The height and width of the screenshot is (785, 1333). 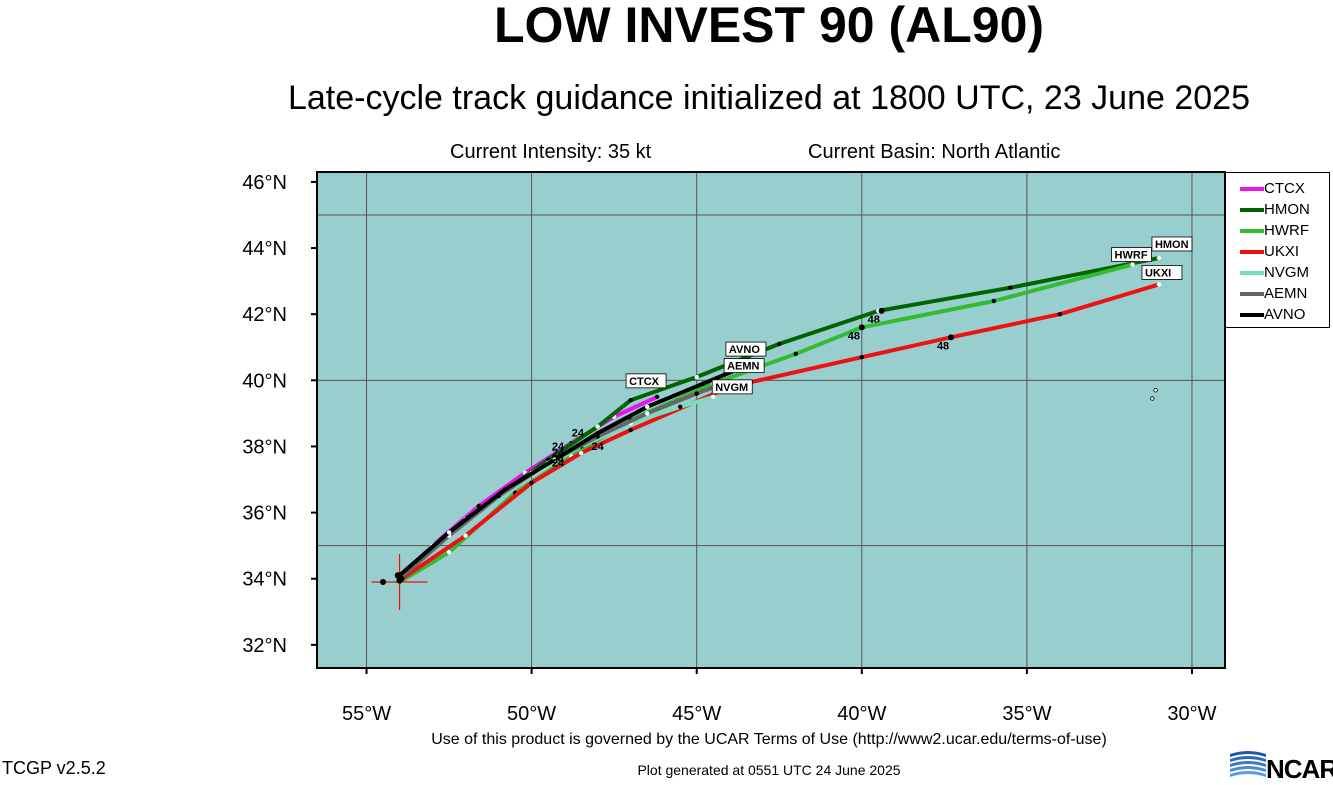 I want to click on tau-marker-hmon, so click(x=881, y=310).